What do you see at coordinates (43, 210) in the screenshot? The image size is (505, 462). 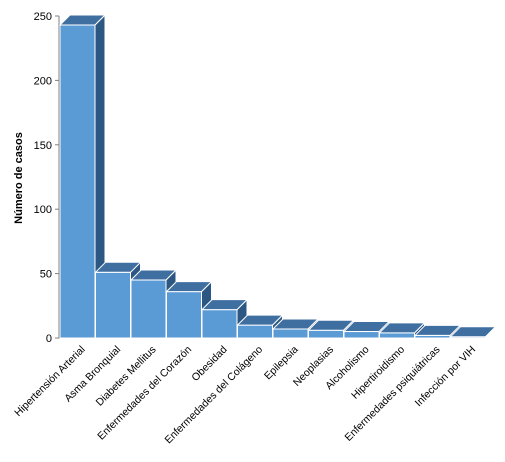 I see `y-tick-label: 100` at bounding box center [43, 210].